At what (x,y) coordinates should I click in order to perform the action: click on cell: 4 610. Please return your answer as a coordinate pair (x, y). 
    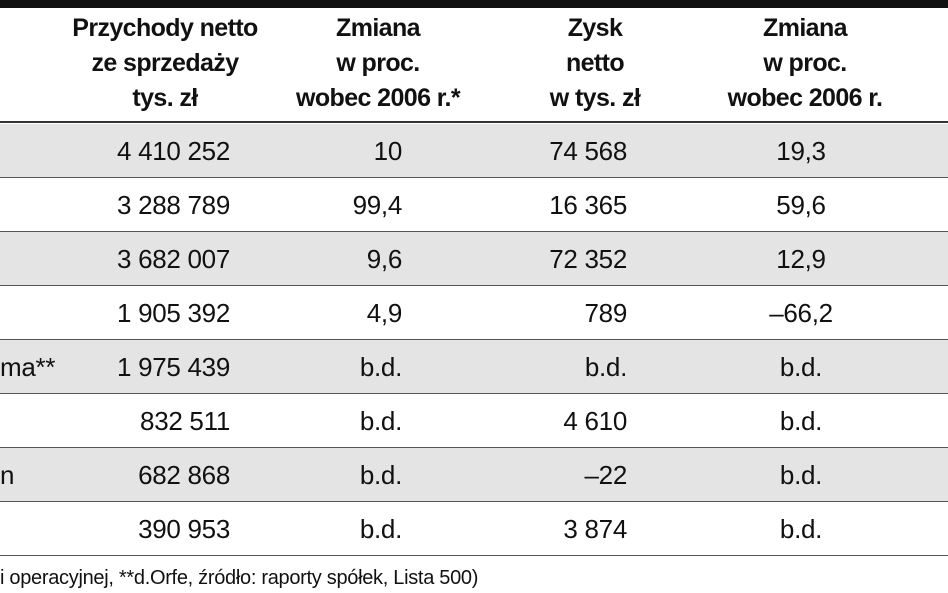
    Looking at the image, I should click on (595, 421).